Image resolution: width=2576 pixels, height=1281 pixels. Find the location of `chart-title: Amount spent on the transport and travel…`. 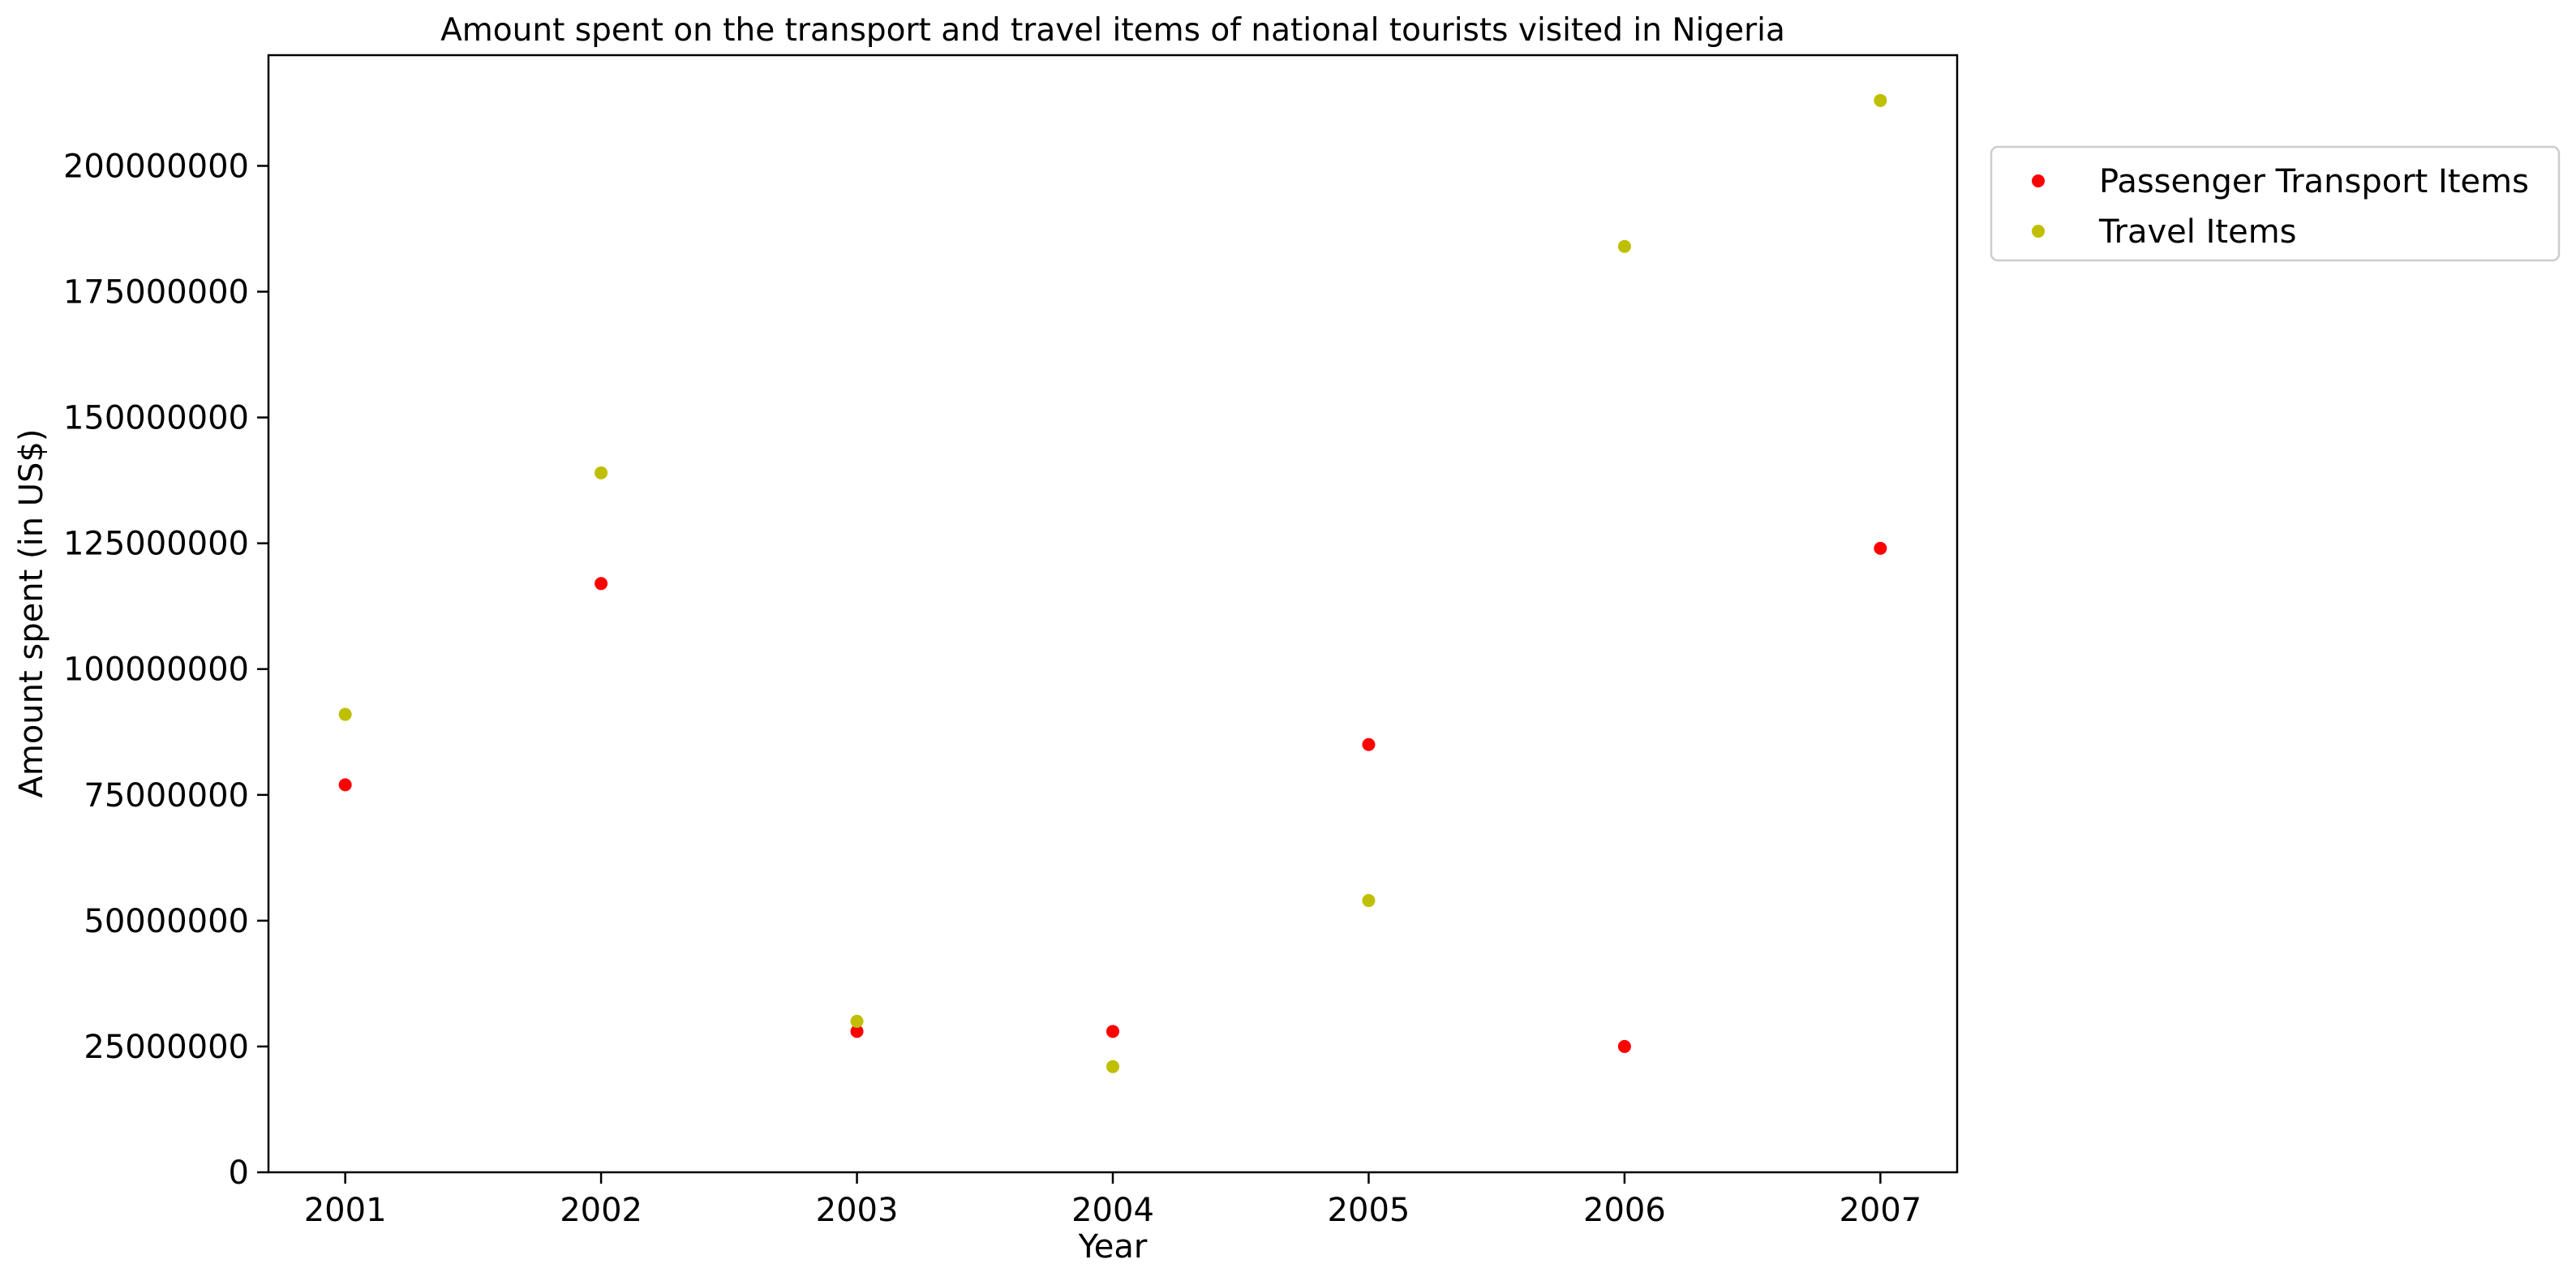

chart-title: Amount spent on the transport and travel… is located at coordinates (1112, 30).